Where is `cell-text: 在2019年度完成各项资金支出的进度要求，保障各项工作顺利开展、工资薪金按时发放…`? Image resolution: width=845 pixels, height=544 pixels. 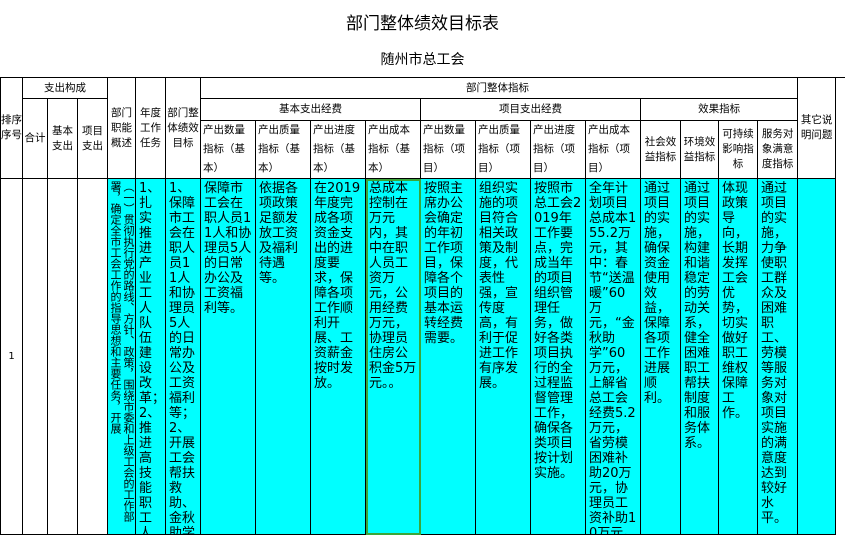
cell-text: 在2019年度完成各项资金支出的进度要求，保障各项工作顺利开展、工资薪金按时发放… is located at coordinates (337, 286).